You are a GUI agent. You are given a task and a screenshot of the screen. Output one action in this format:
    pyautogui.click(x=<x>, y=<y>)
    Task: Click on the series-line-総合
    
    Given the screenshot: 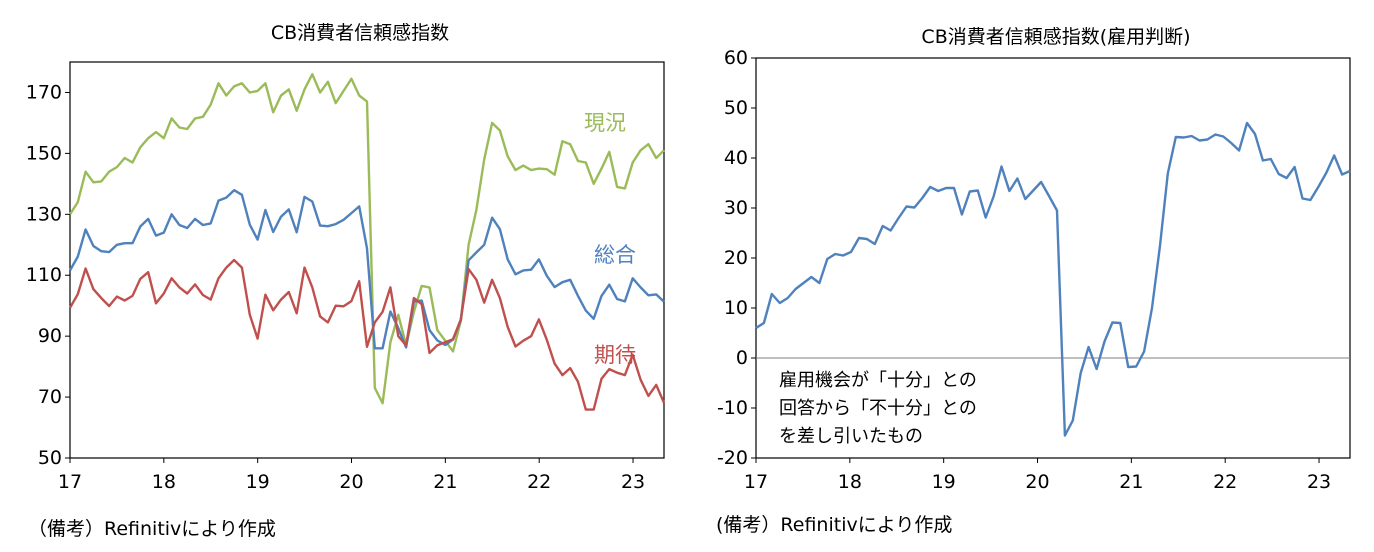 What is the action you would take?
    pyautogui.click(x=366, y=269)
    